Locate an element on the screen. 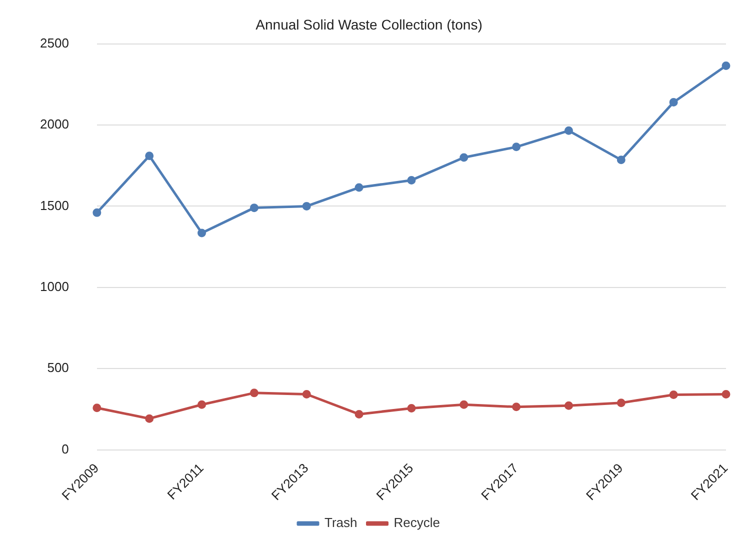  y-tick-label: 1500 is located at coordinates (54, 205).